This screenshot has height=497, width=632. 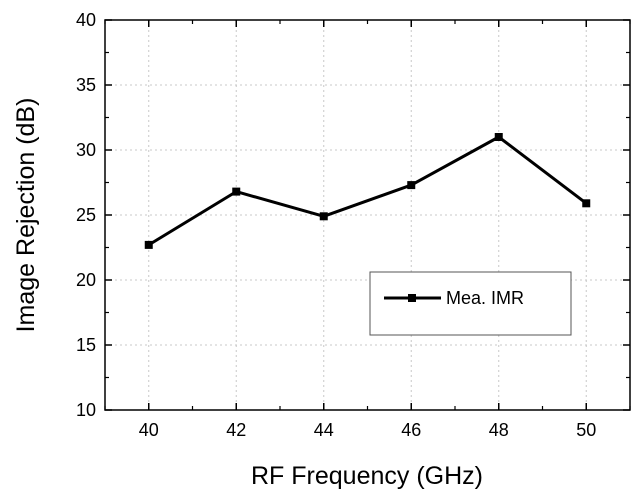 What do you see at coordinates (411, 430) in the screenshot?
I see `x-tick-label: 46` at bounding box center [411, 430].